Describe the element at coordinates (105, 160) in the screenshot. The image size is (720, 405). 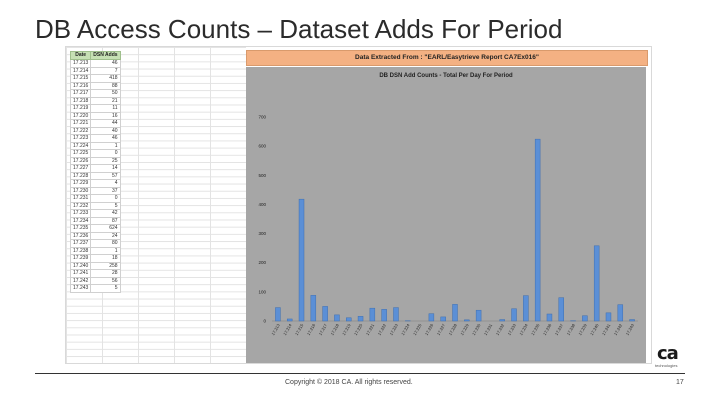
I see `dsn-adds-cell: 25` at that location.